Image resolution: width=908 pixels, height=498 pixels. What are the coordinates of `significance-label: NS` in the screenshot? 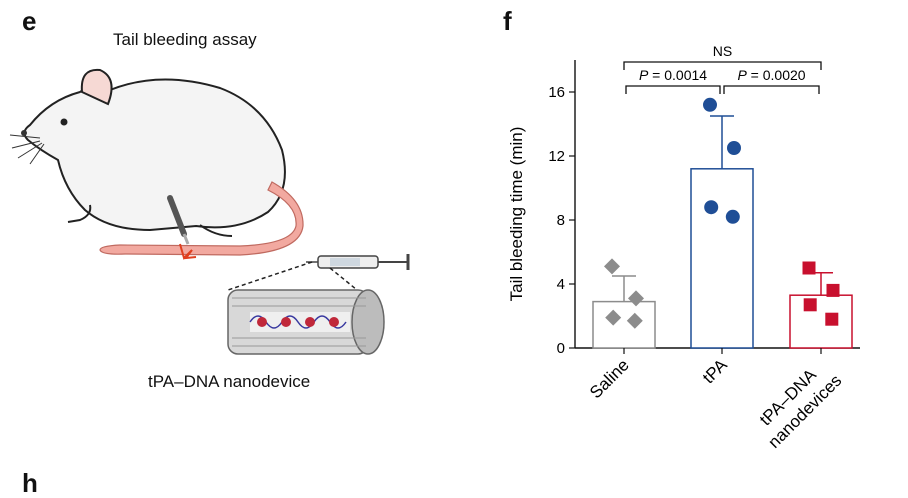 It's located at (722, 51).